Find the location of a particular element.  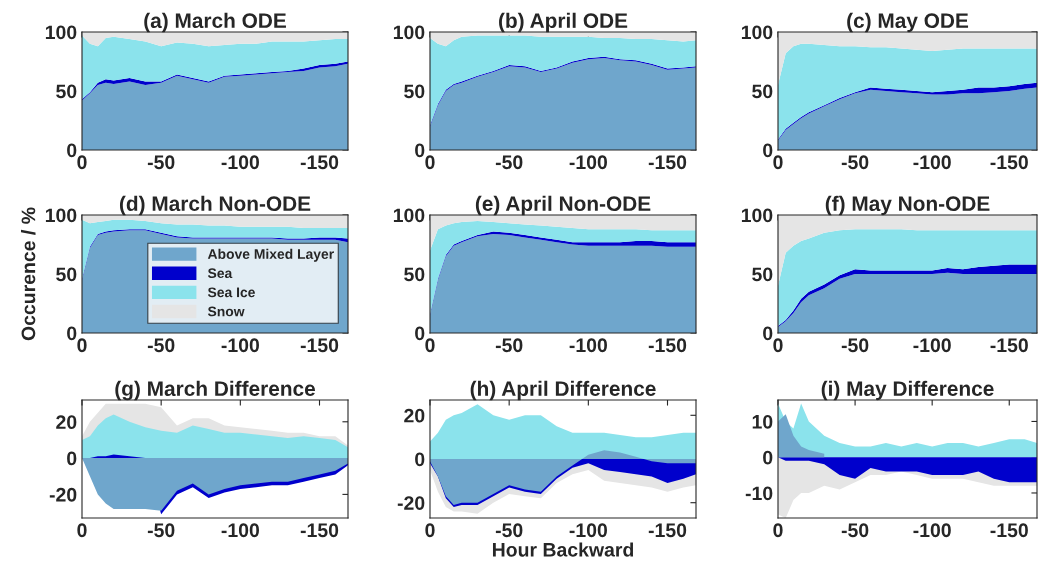

legend-label: Above Mixed Layer is located at coordinates (270, 255).